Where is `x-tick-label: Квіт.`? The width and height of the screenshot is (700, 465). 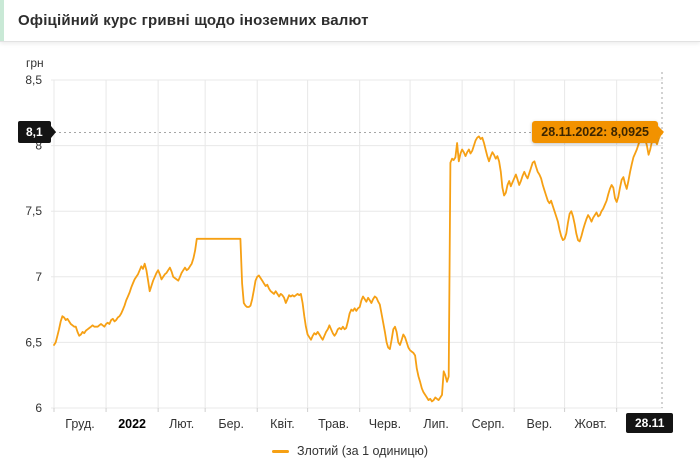
x-tick-label: Квіт. is located at coordinates (282, 424).